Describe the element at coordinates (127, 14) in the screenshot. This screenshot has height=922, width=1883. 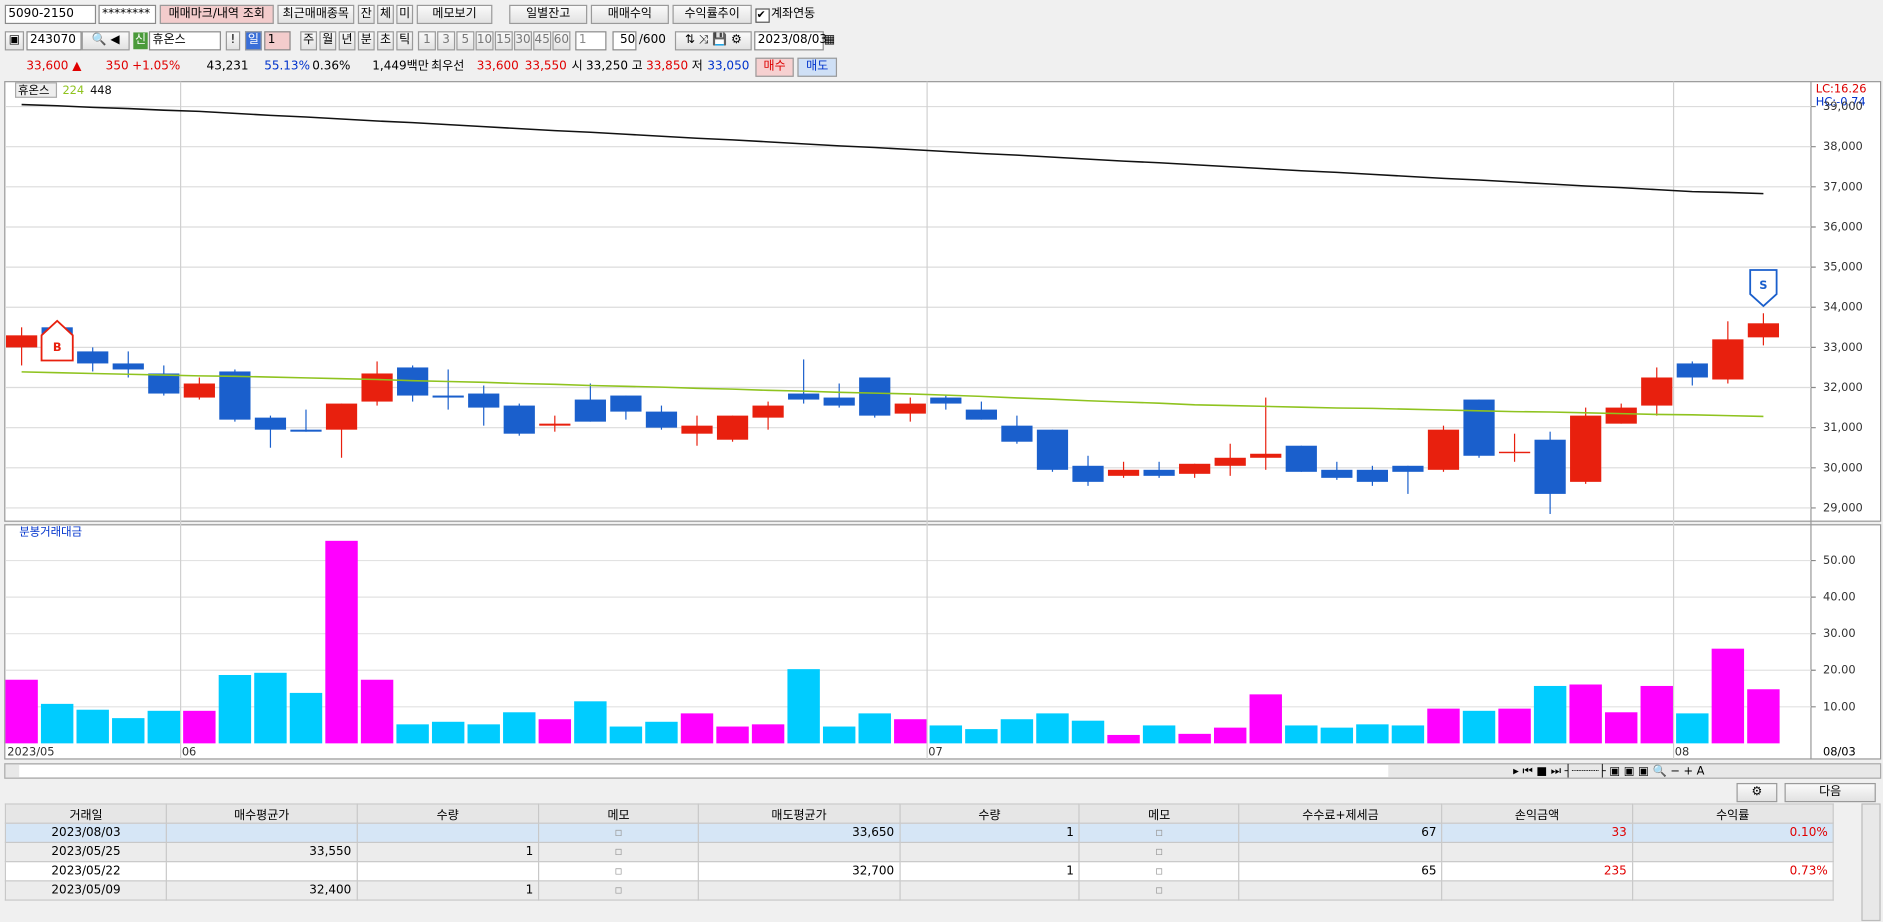
I see `password-input: ********` at that location.